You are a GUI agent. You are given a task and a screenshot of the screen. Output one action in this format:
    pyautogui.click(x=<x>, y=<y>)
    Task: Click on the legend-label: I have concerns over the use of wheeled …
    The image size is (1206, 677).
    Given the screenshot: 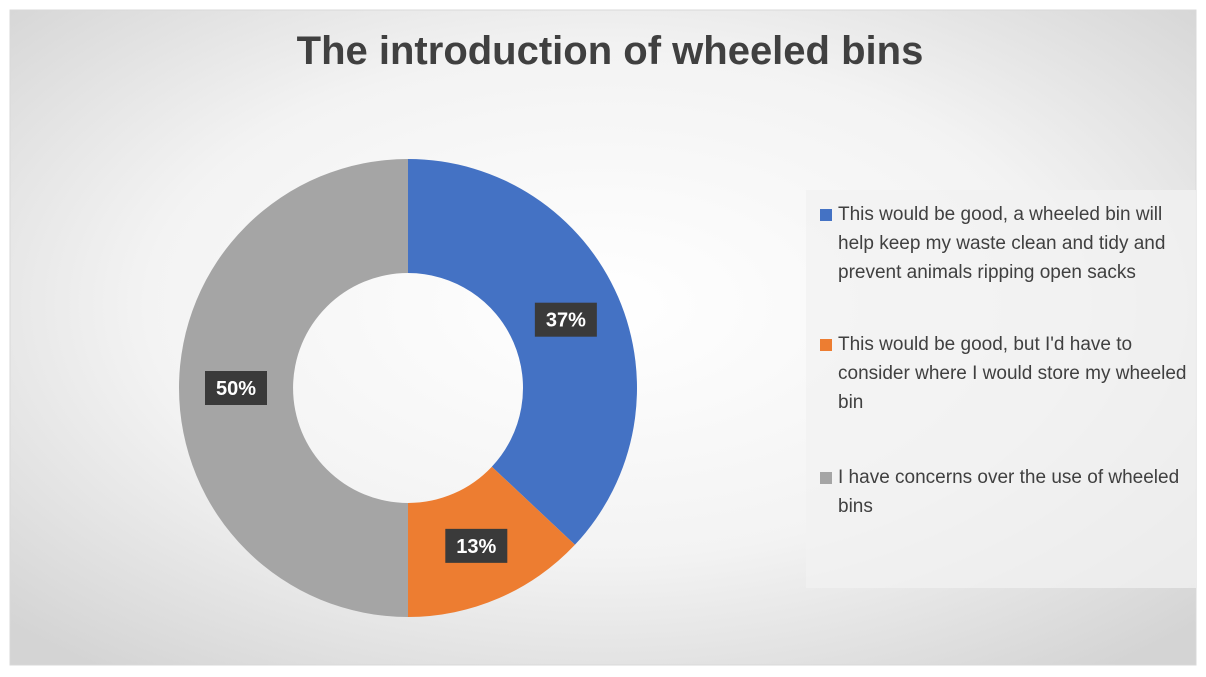 What is the action you would take?
    pyautogui.click(x=1009, y=492)
    